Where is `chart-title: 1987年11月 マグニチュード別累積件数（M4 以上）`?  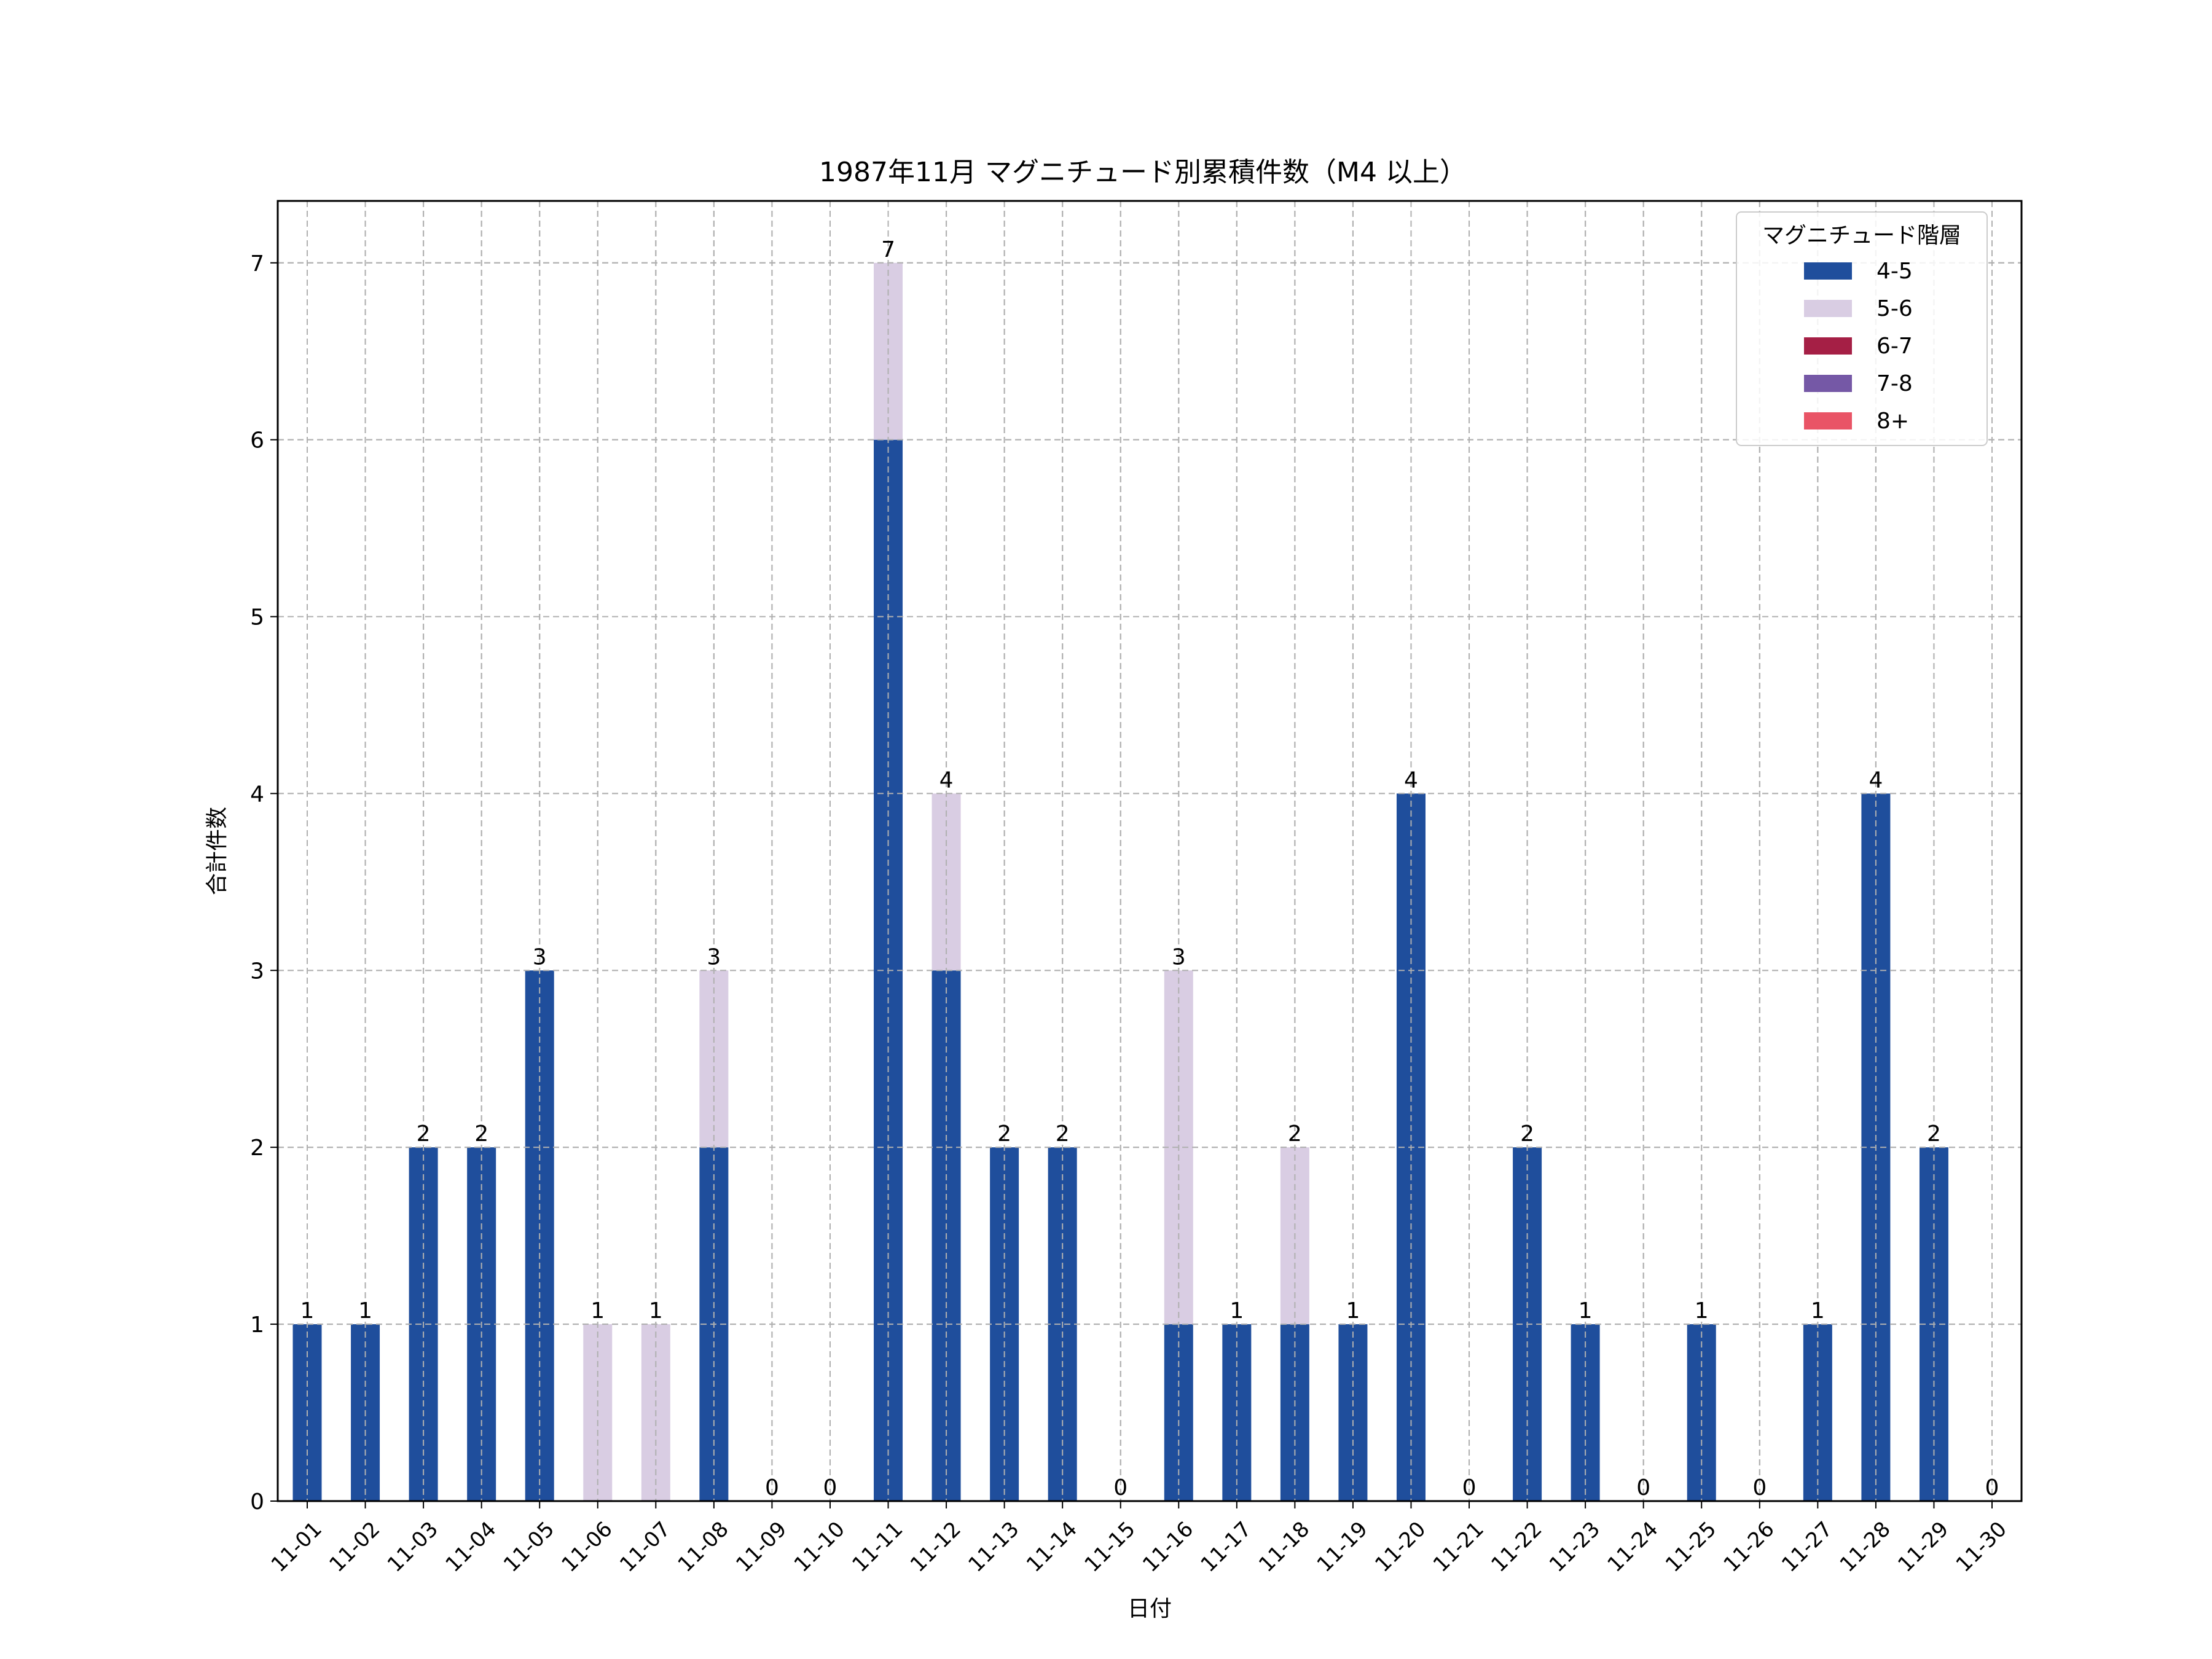 chart-title: 1987年11月 マグニチュード別累積件数（M4 以上） is located at coordinates (1143, 172).